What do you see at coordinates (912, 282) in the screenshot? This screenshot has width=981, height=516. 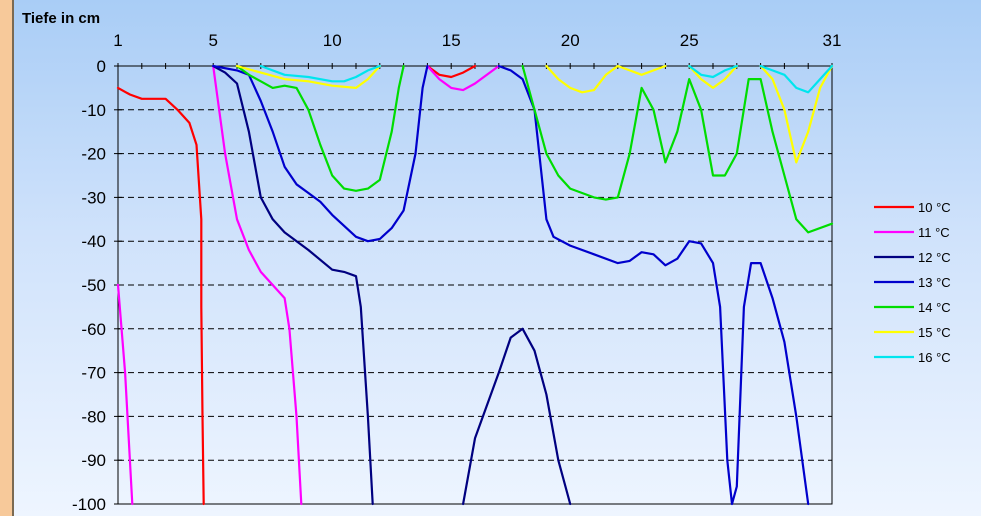 I see `legend: 10 °C 11 °C 12 °C 13 °C 14 °C 15 °C 16 °C` at bounding box center [912, 282].